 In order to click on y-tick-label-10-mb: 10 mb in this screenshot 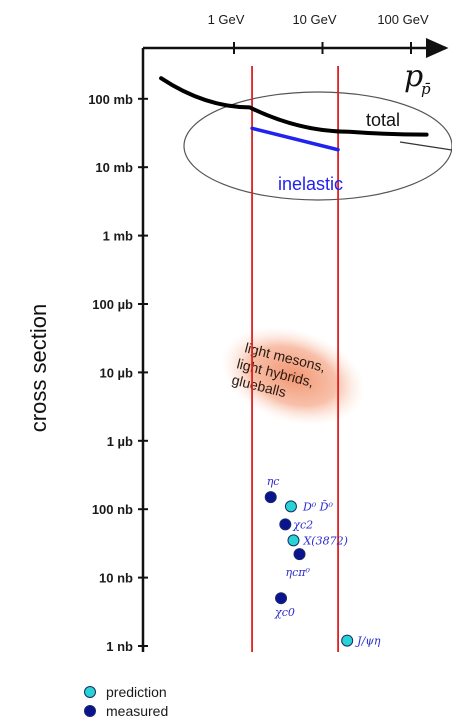, I will do `click(114, 167)`.